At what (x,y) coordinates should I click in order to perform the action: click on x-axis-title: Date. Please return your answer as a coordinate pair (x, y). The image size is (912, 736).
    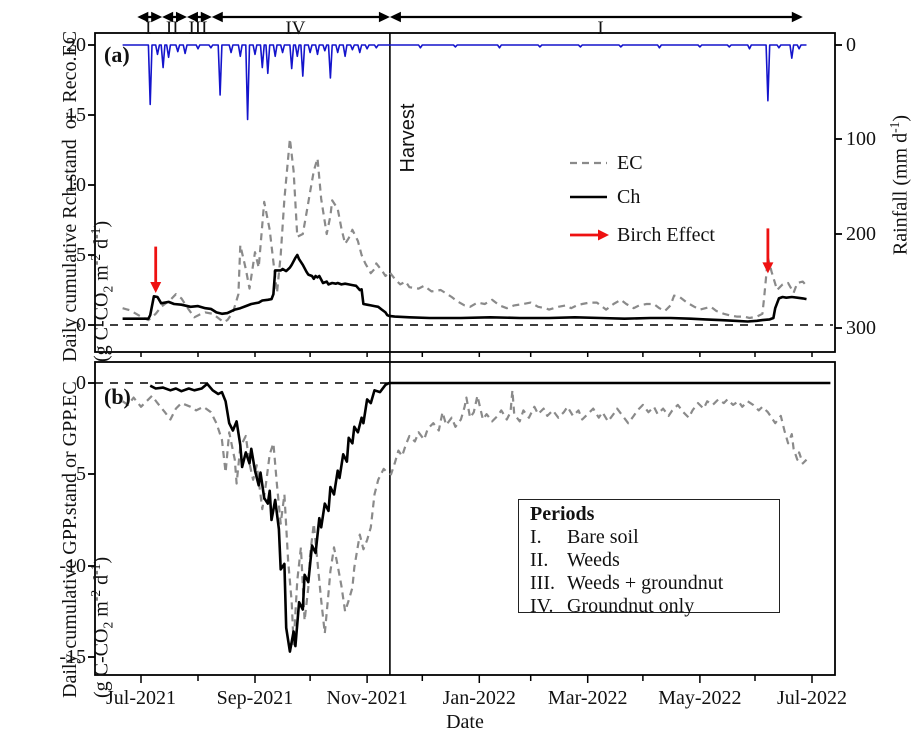
    Looking at the image, I should click on (465, 722).